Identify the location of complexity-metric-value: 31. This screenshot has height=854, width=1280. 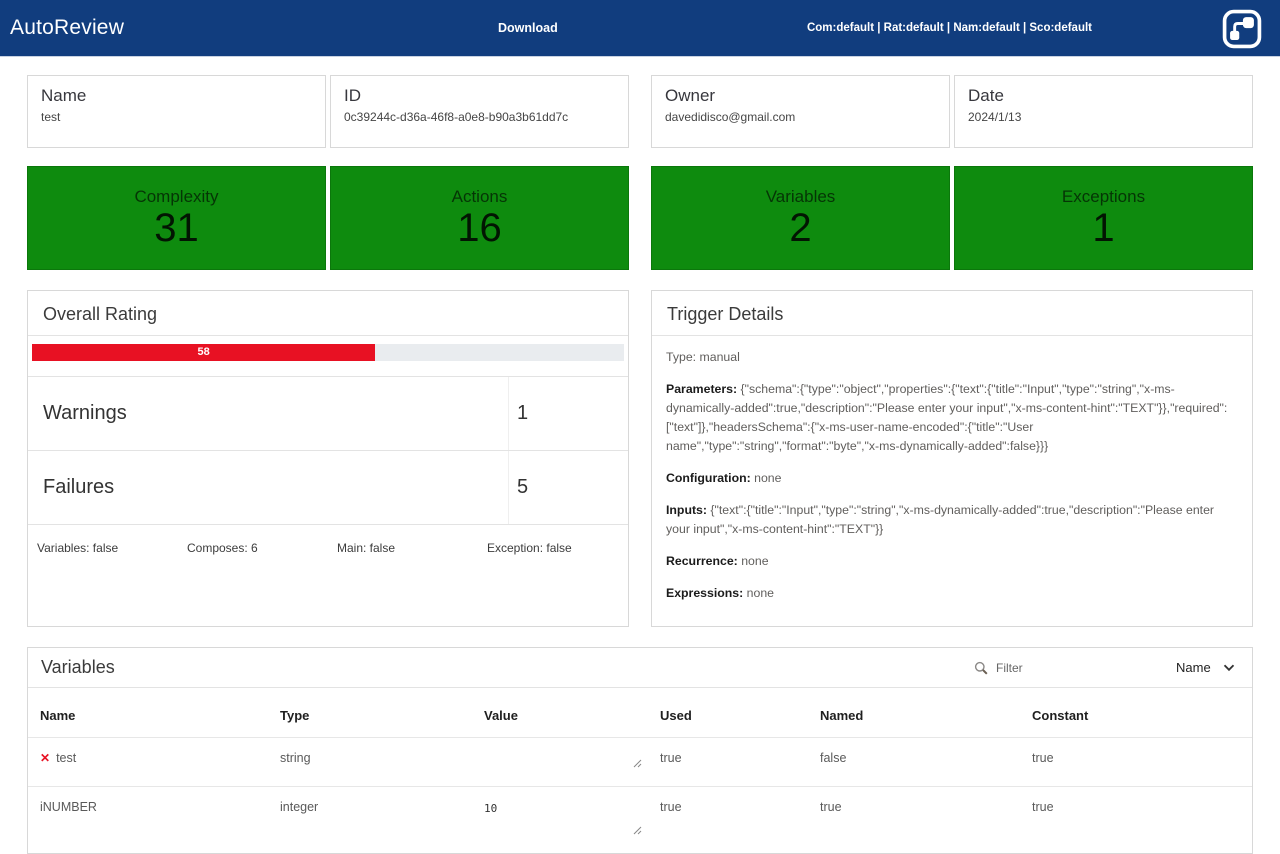
(176, 228).